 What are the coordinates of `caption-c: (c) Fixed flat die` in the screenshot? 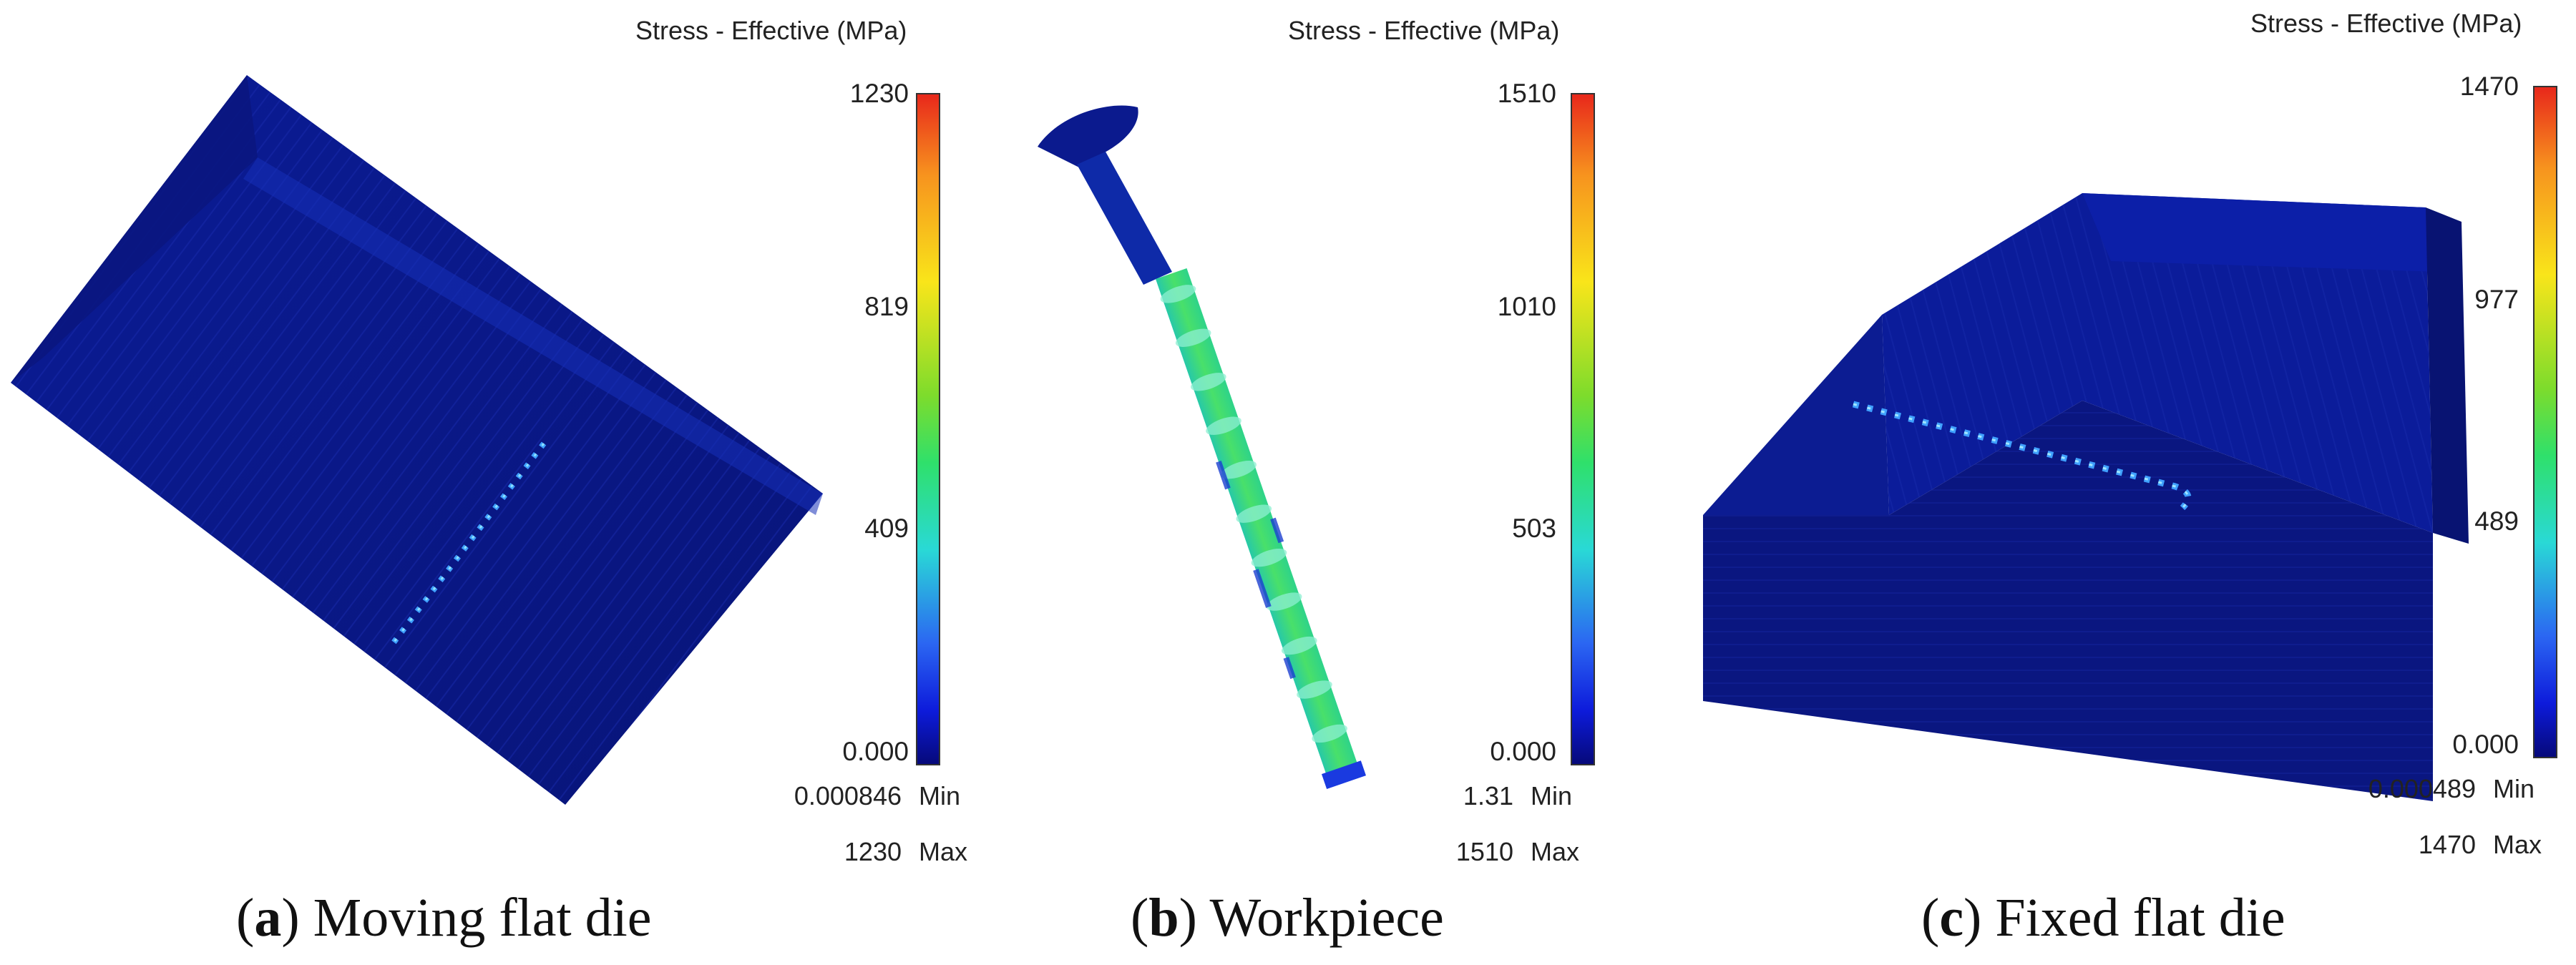 It's located at (2103, 918).